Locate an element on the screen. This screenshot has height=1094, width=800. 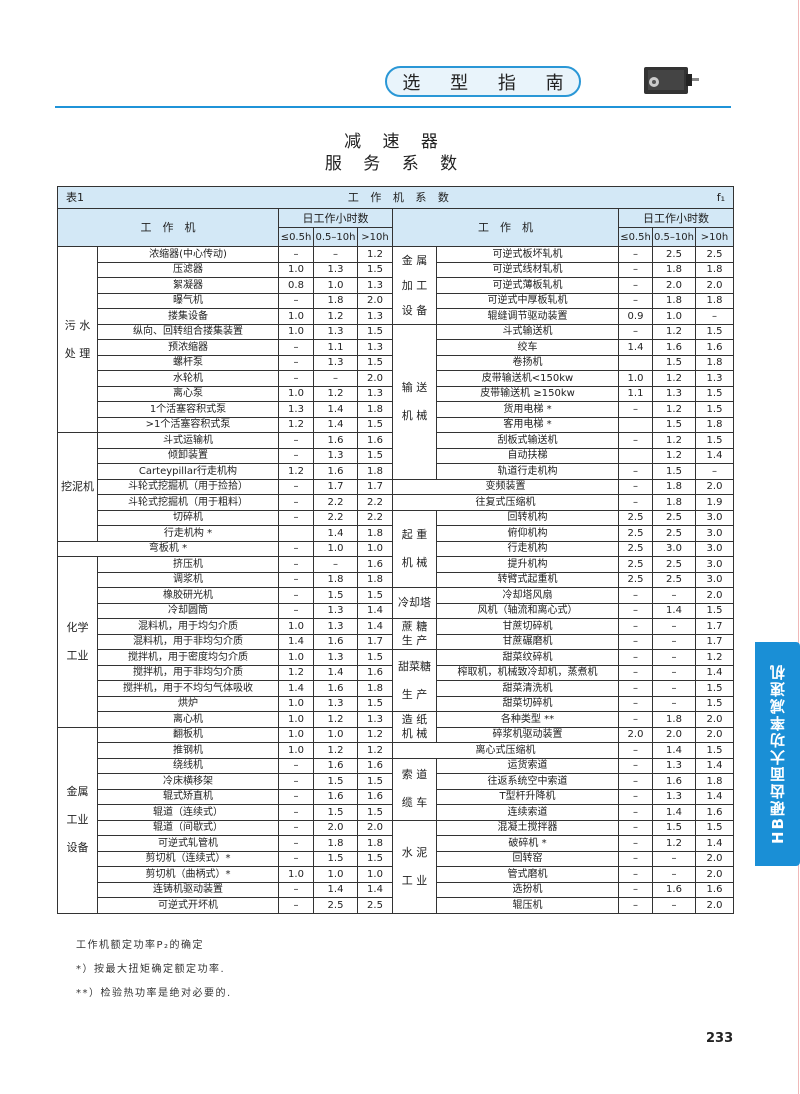
machine-name: 往返系统空中索道 is located at coordinates (527, 781).